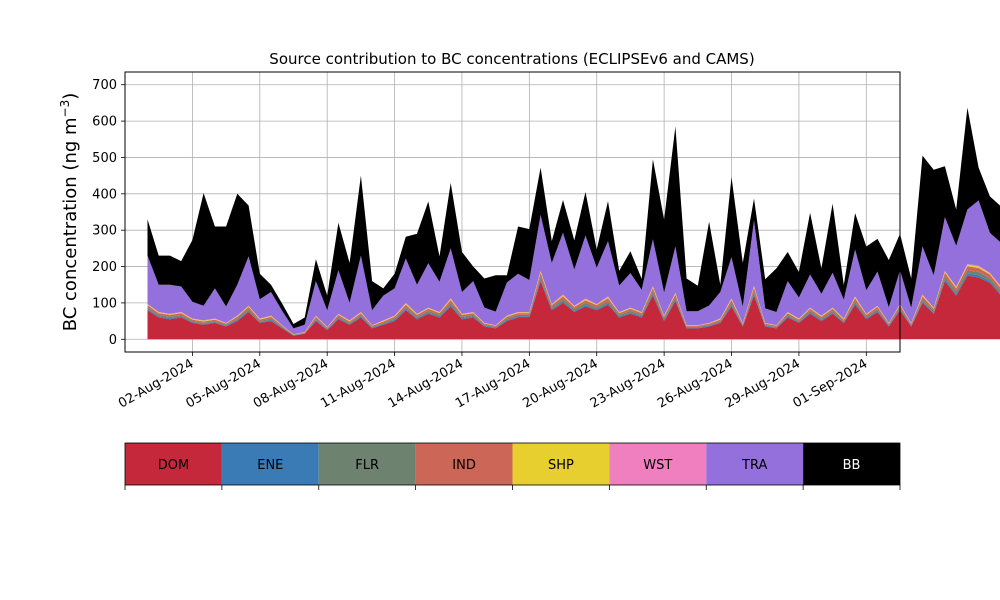 The height and width of the screenshot is (600, 1000). I want to click on x-tick-label: 02-Aug-2024, so click(156, 383).